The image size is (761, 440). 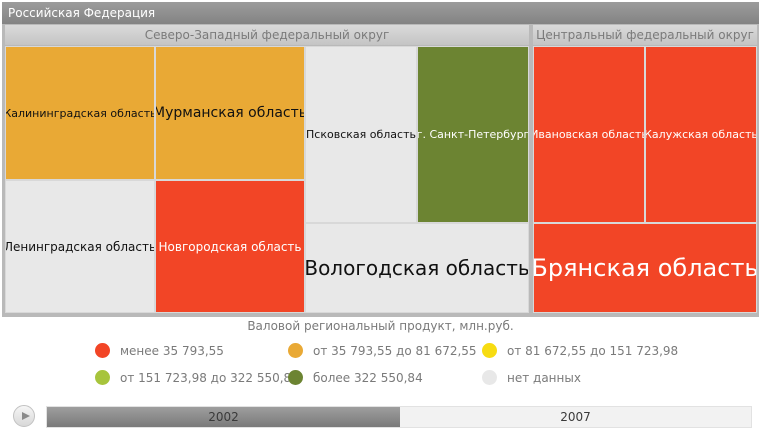 What do you see at coordinates (575, 417) in the screenshot?
I see `timeline-year: 2007` at bounding box center [575, 417].